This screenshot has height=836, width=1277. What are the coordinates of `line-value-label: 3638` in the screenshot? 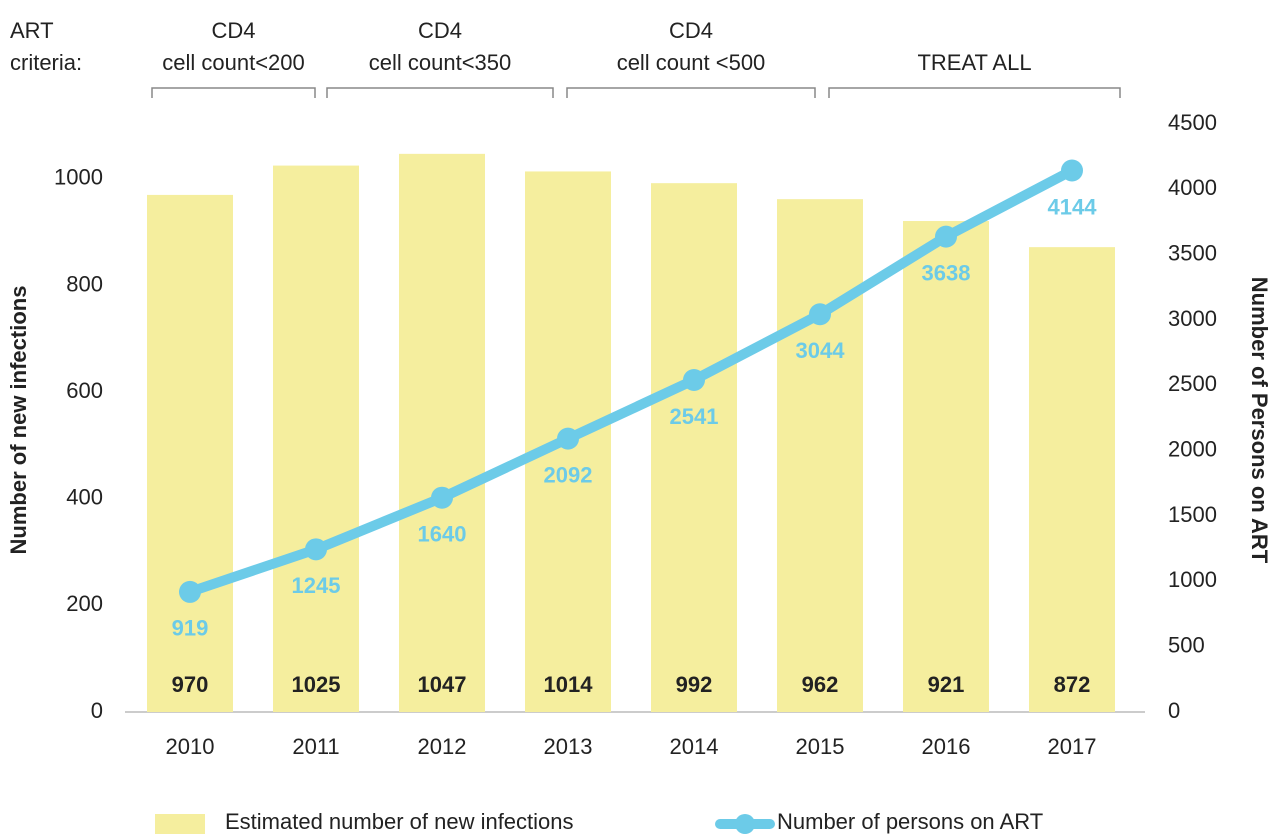 It's located at (946, 272).